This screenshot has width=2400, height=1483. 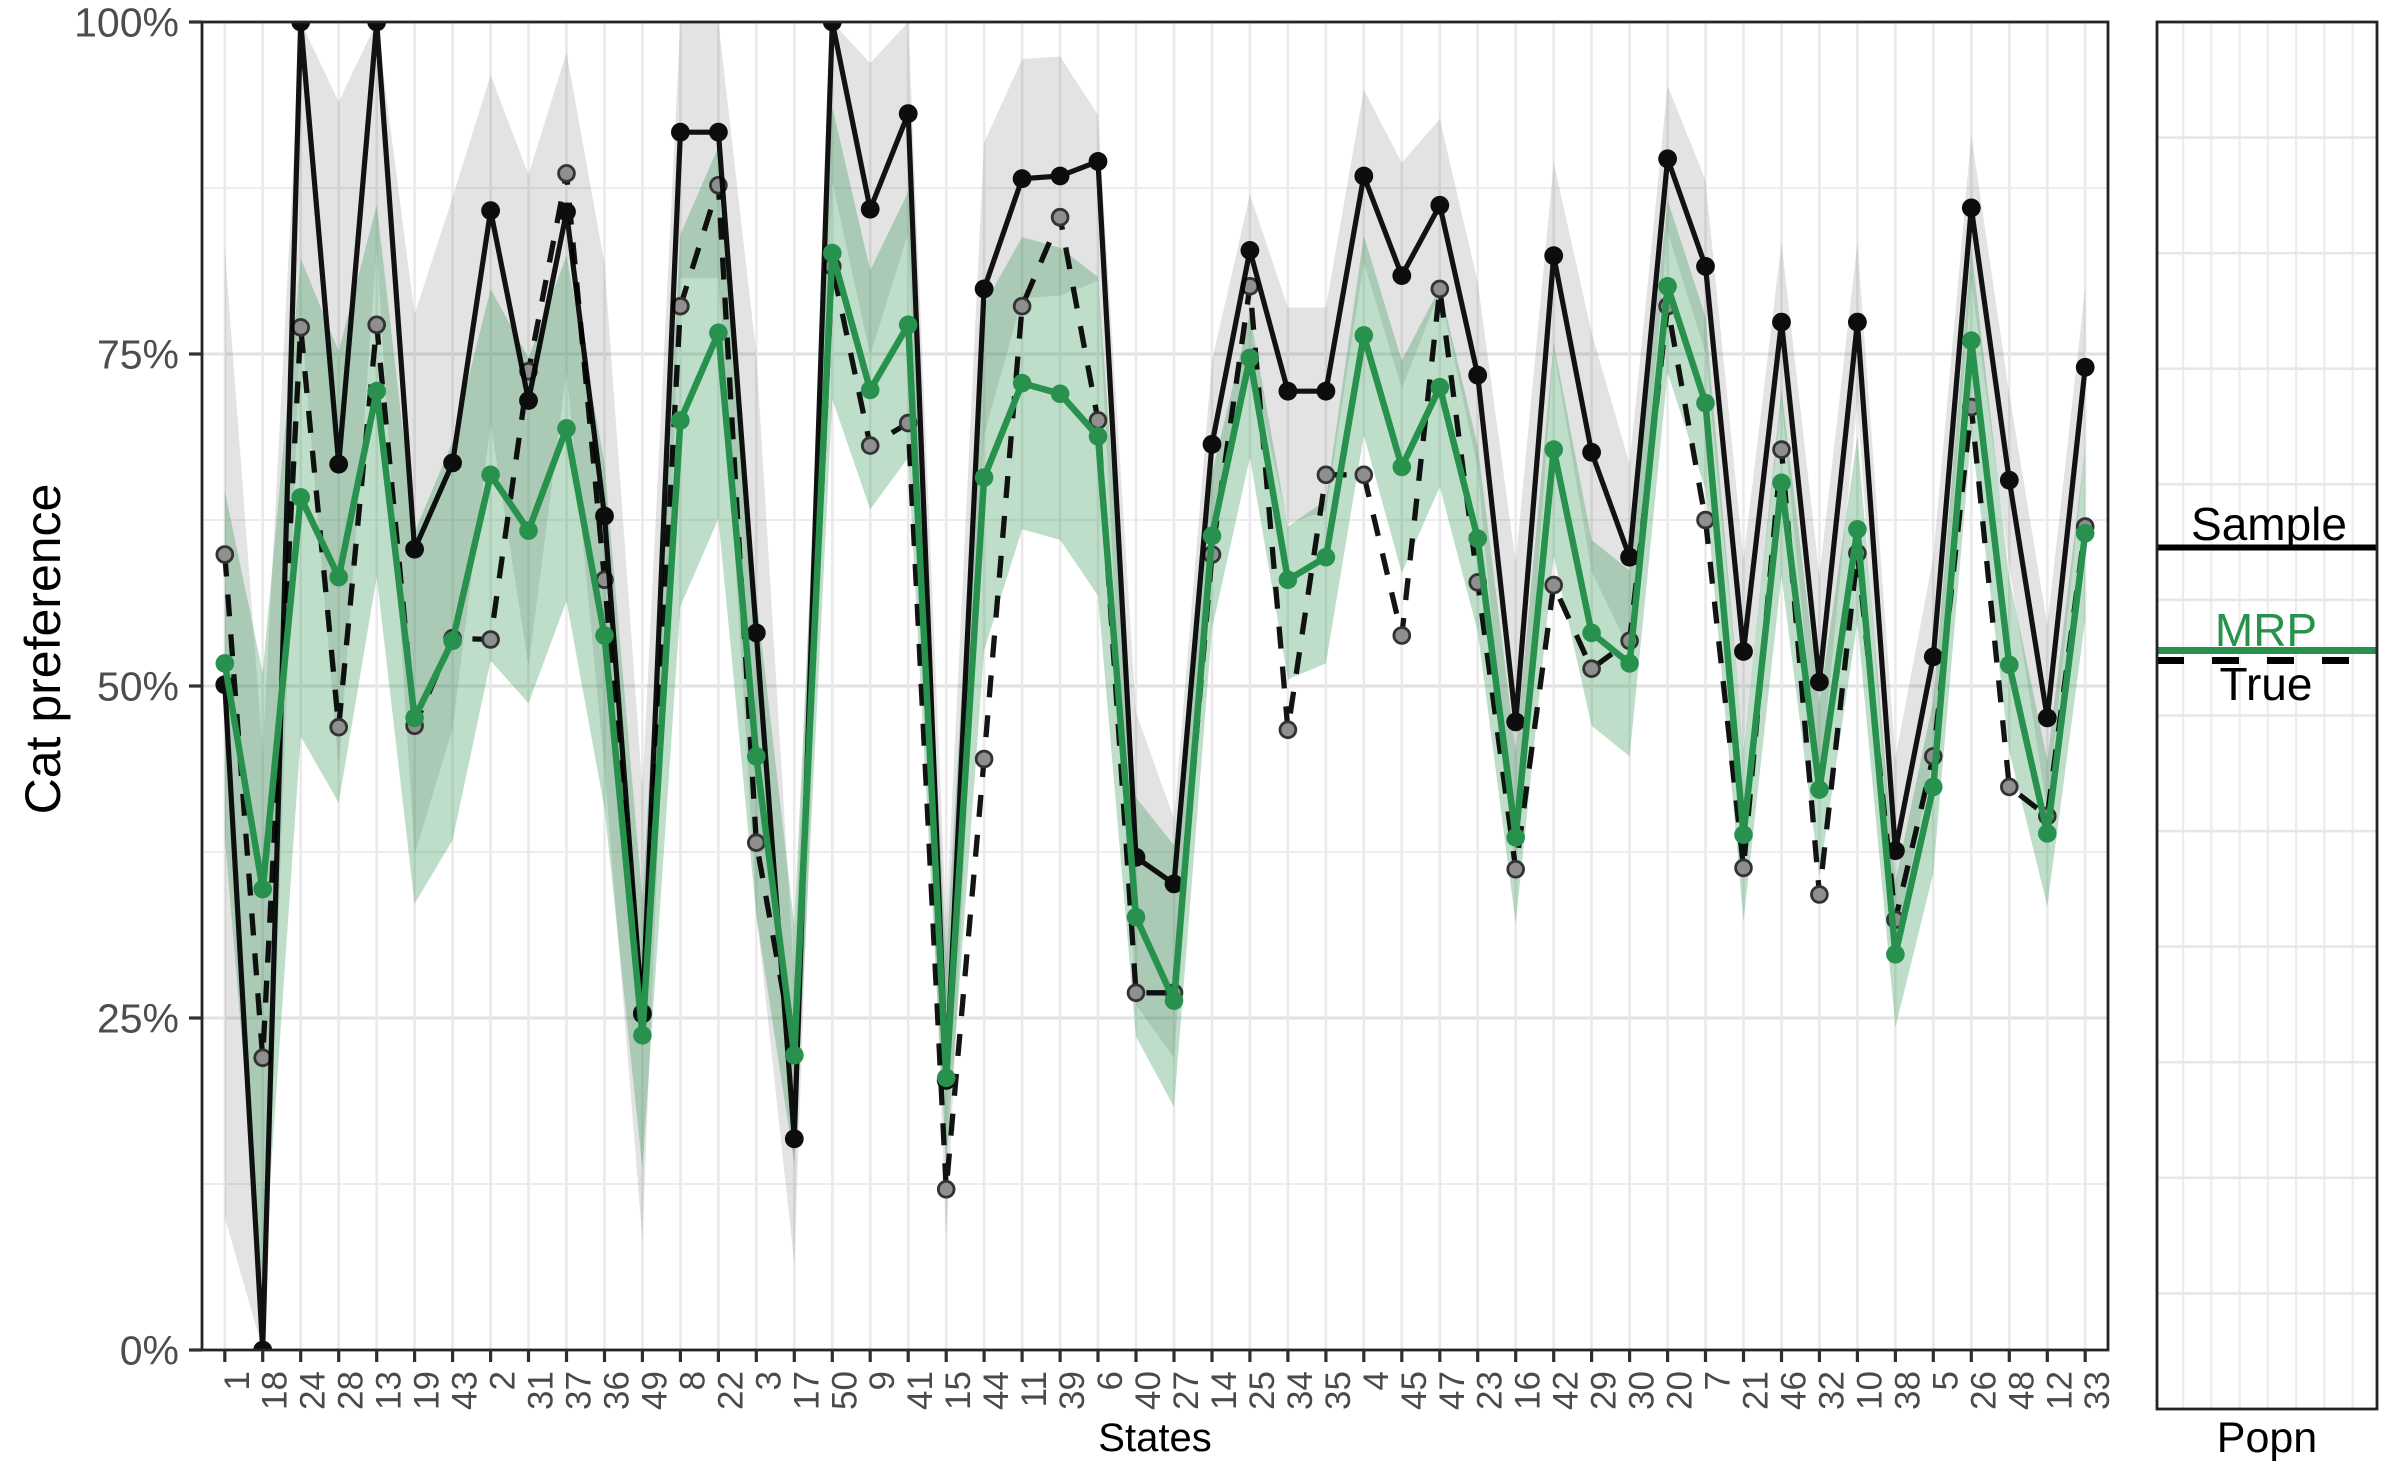 What do you see at coordinates (2097, 1390) in the screenshot?
I see `svg-text: 33` at bounding box center [2097, 1390].